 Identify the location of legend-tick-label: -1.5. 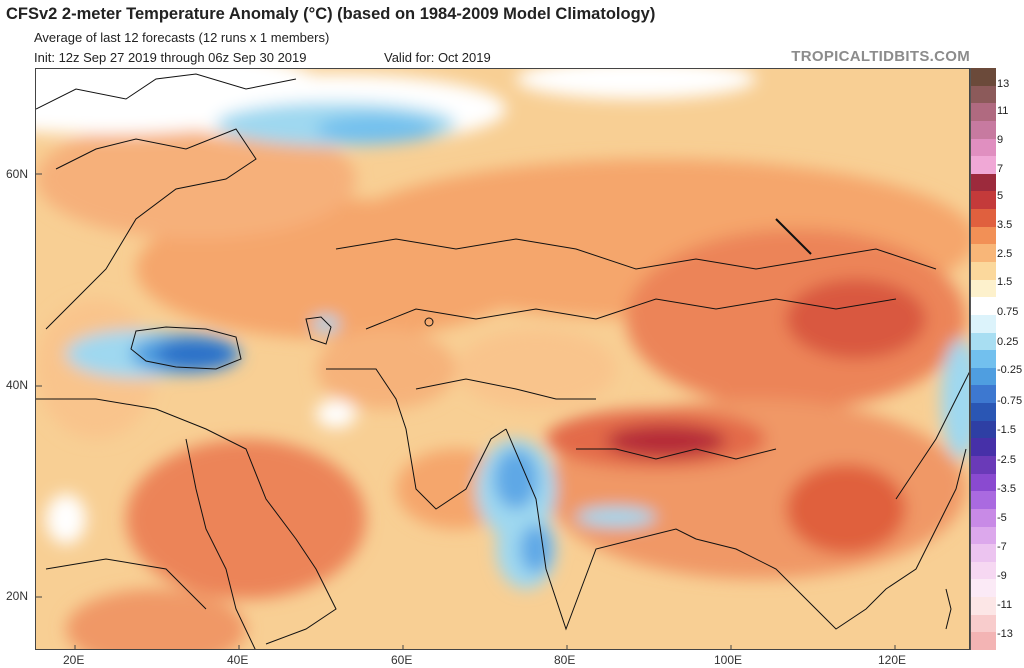
(1006, 430).